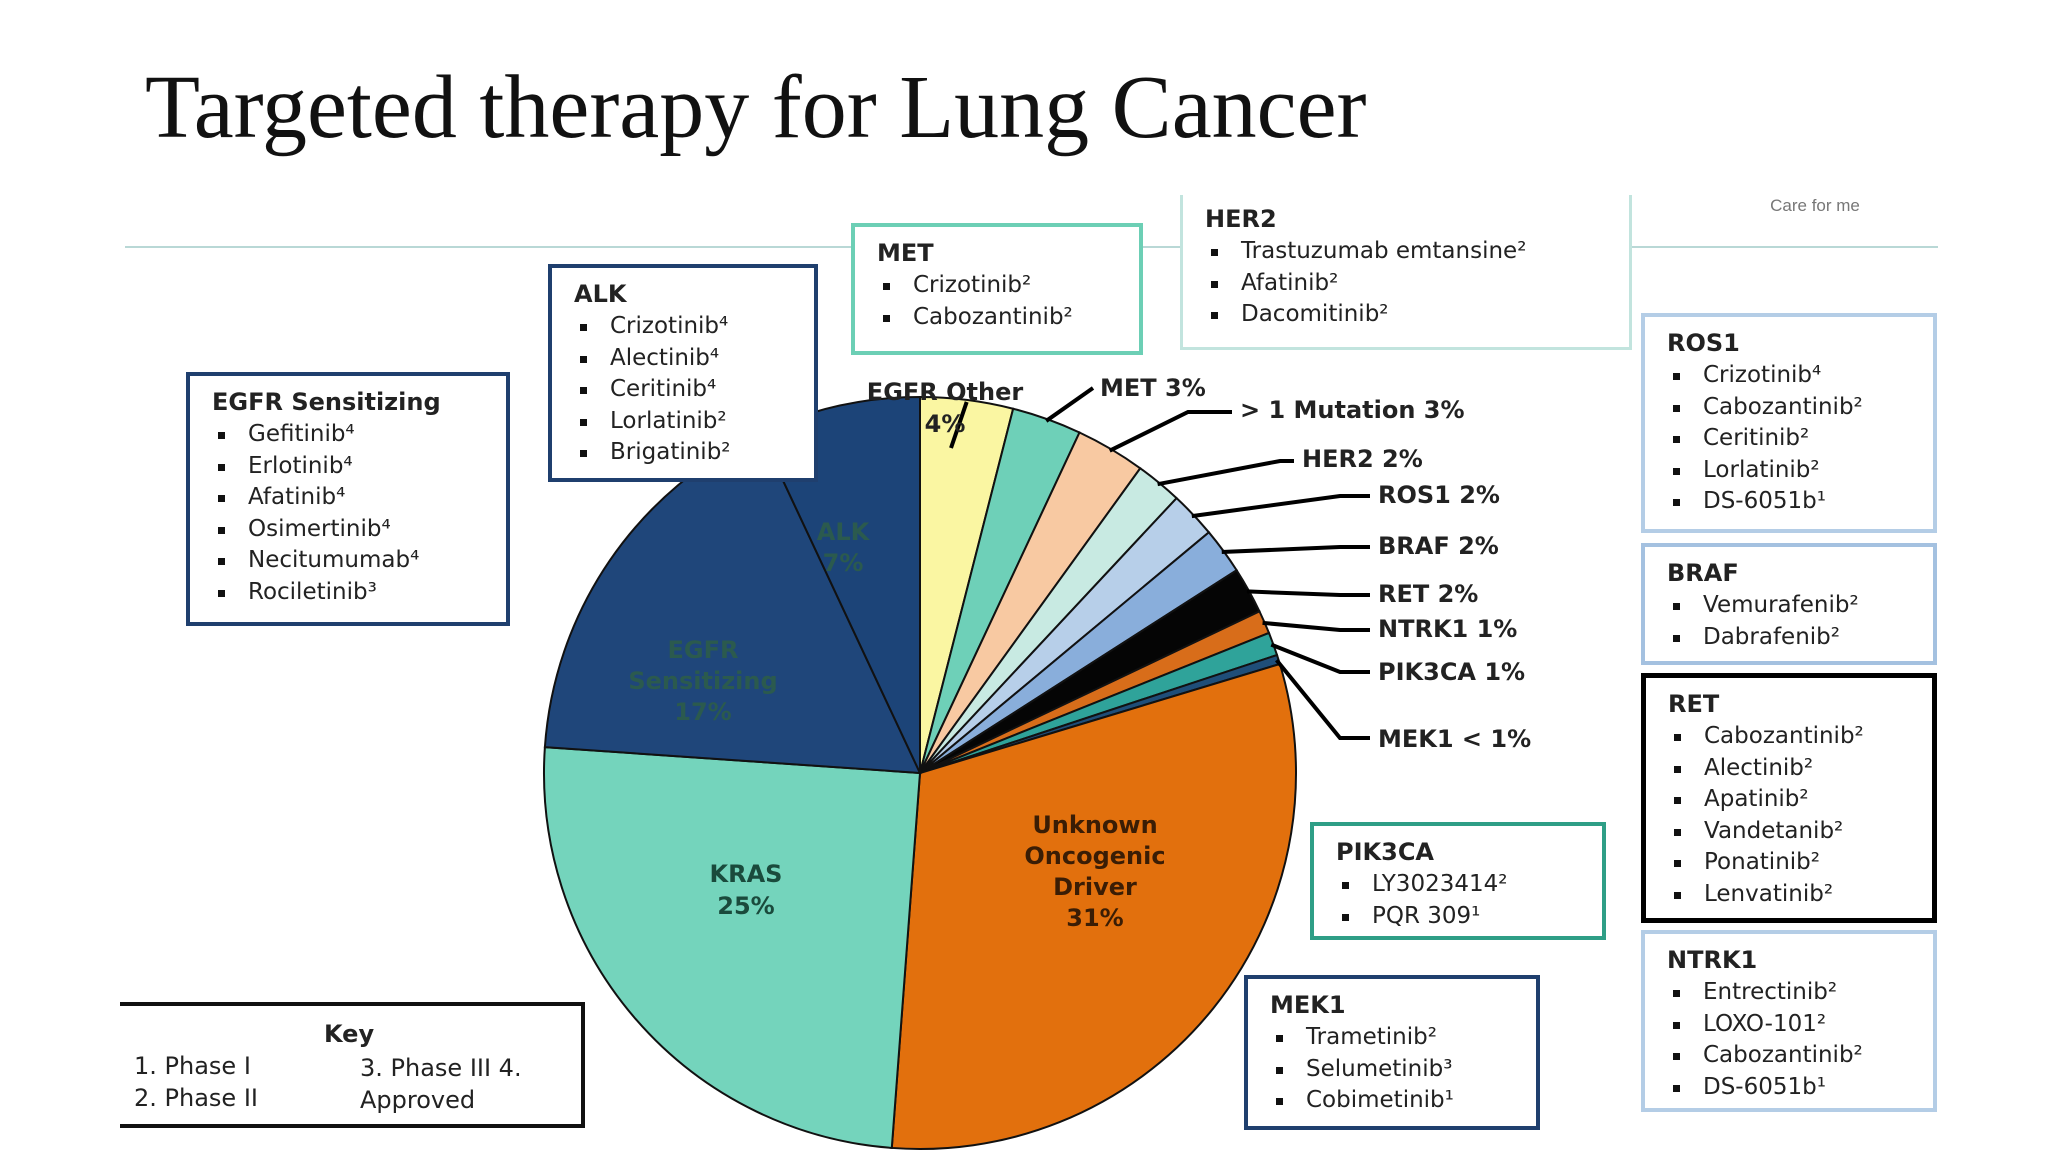 This screenshot has width=2048, height=1152. Describe the element at coordinates (600, 294) in the screenshot. I see `box-title: ALK` at that location.